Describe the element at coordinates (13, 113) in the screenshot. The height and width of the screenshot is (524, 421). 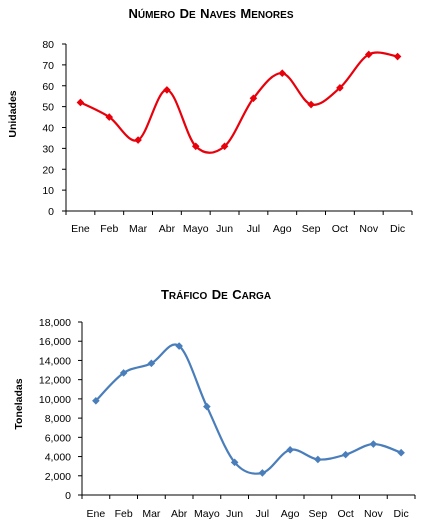
I see `y-axis-label: Unidades` at that location.